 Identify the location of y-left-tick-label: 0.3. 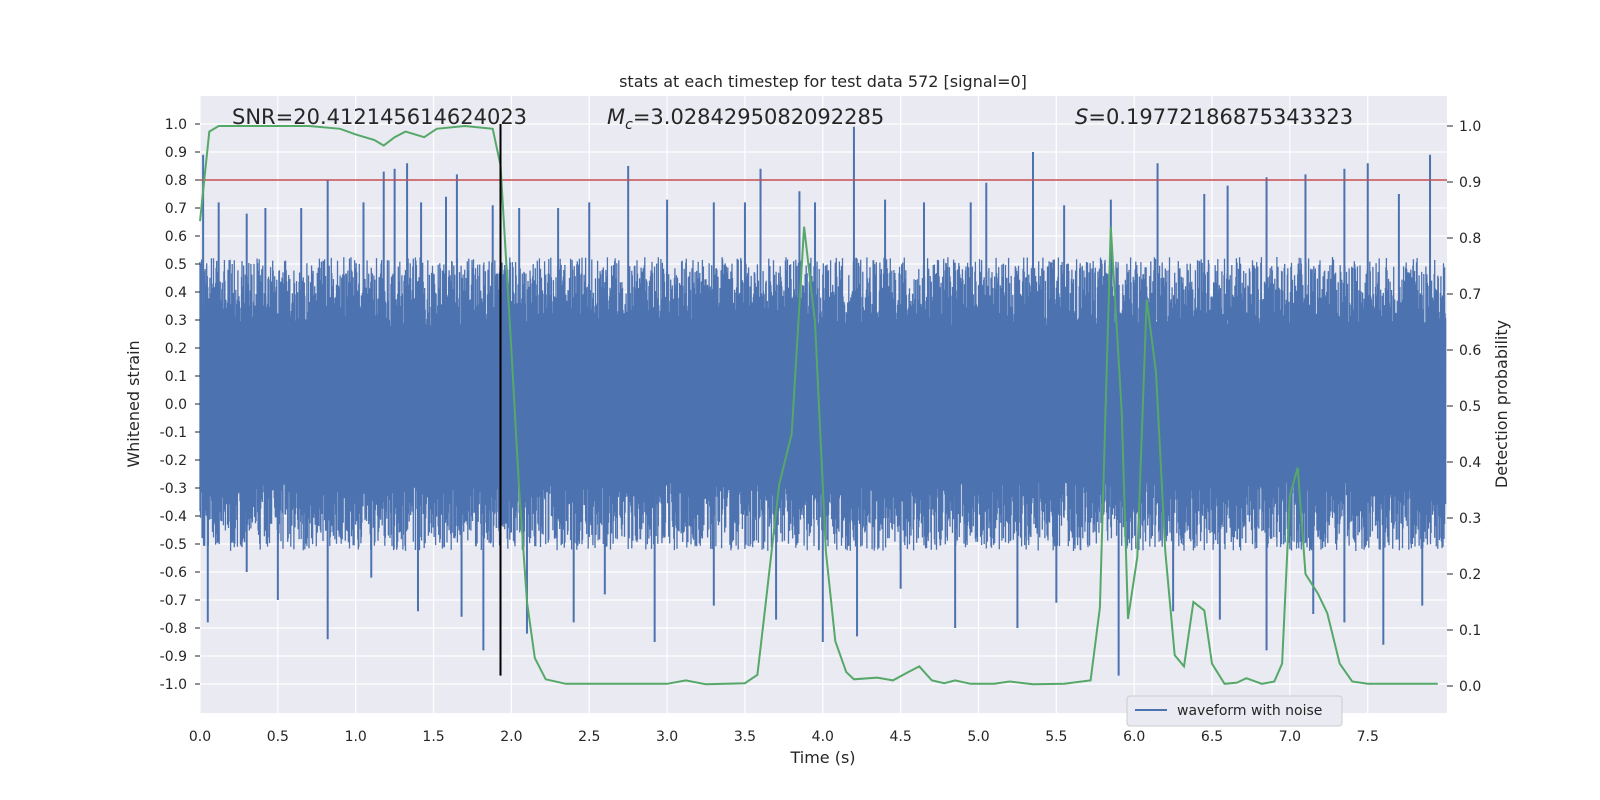
(176, 321).